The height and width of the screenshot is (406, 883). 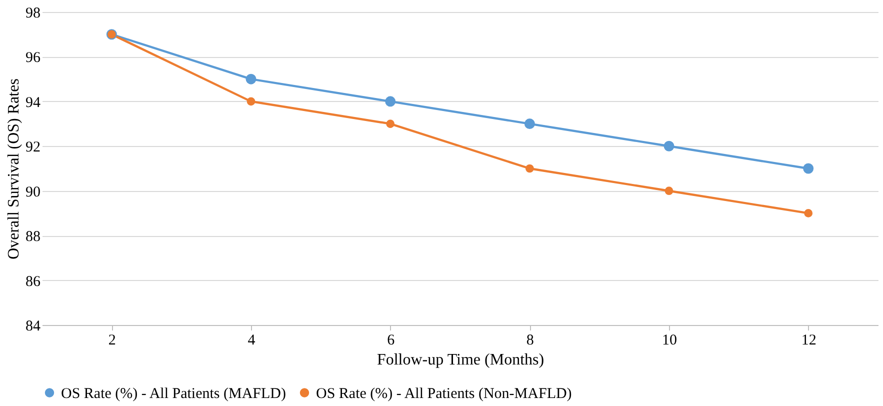 What do you see at coordinates (669, 340) in the screenshot?
I see `x-tick-label: 10` at bounding box center [669, 340].